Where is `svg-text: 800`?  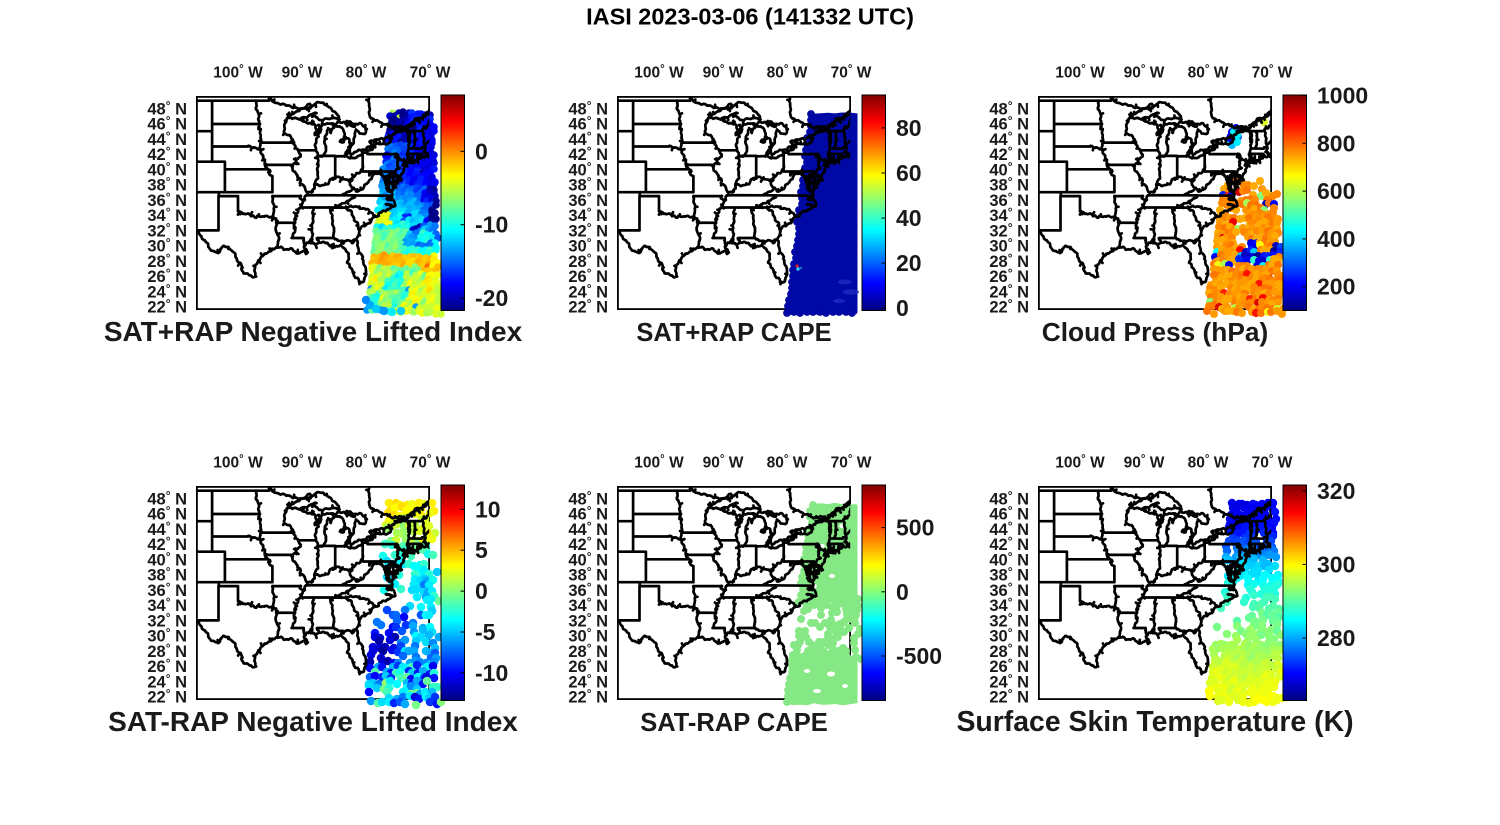
svg-text: 800 is located at coordinates (1336, 143).